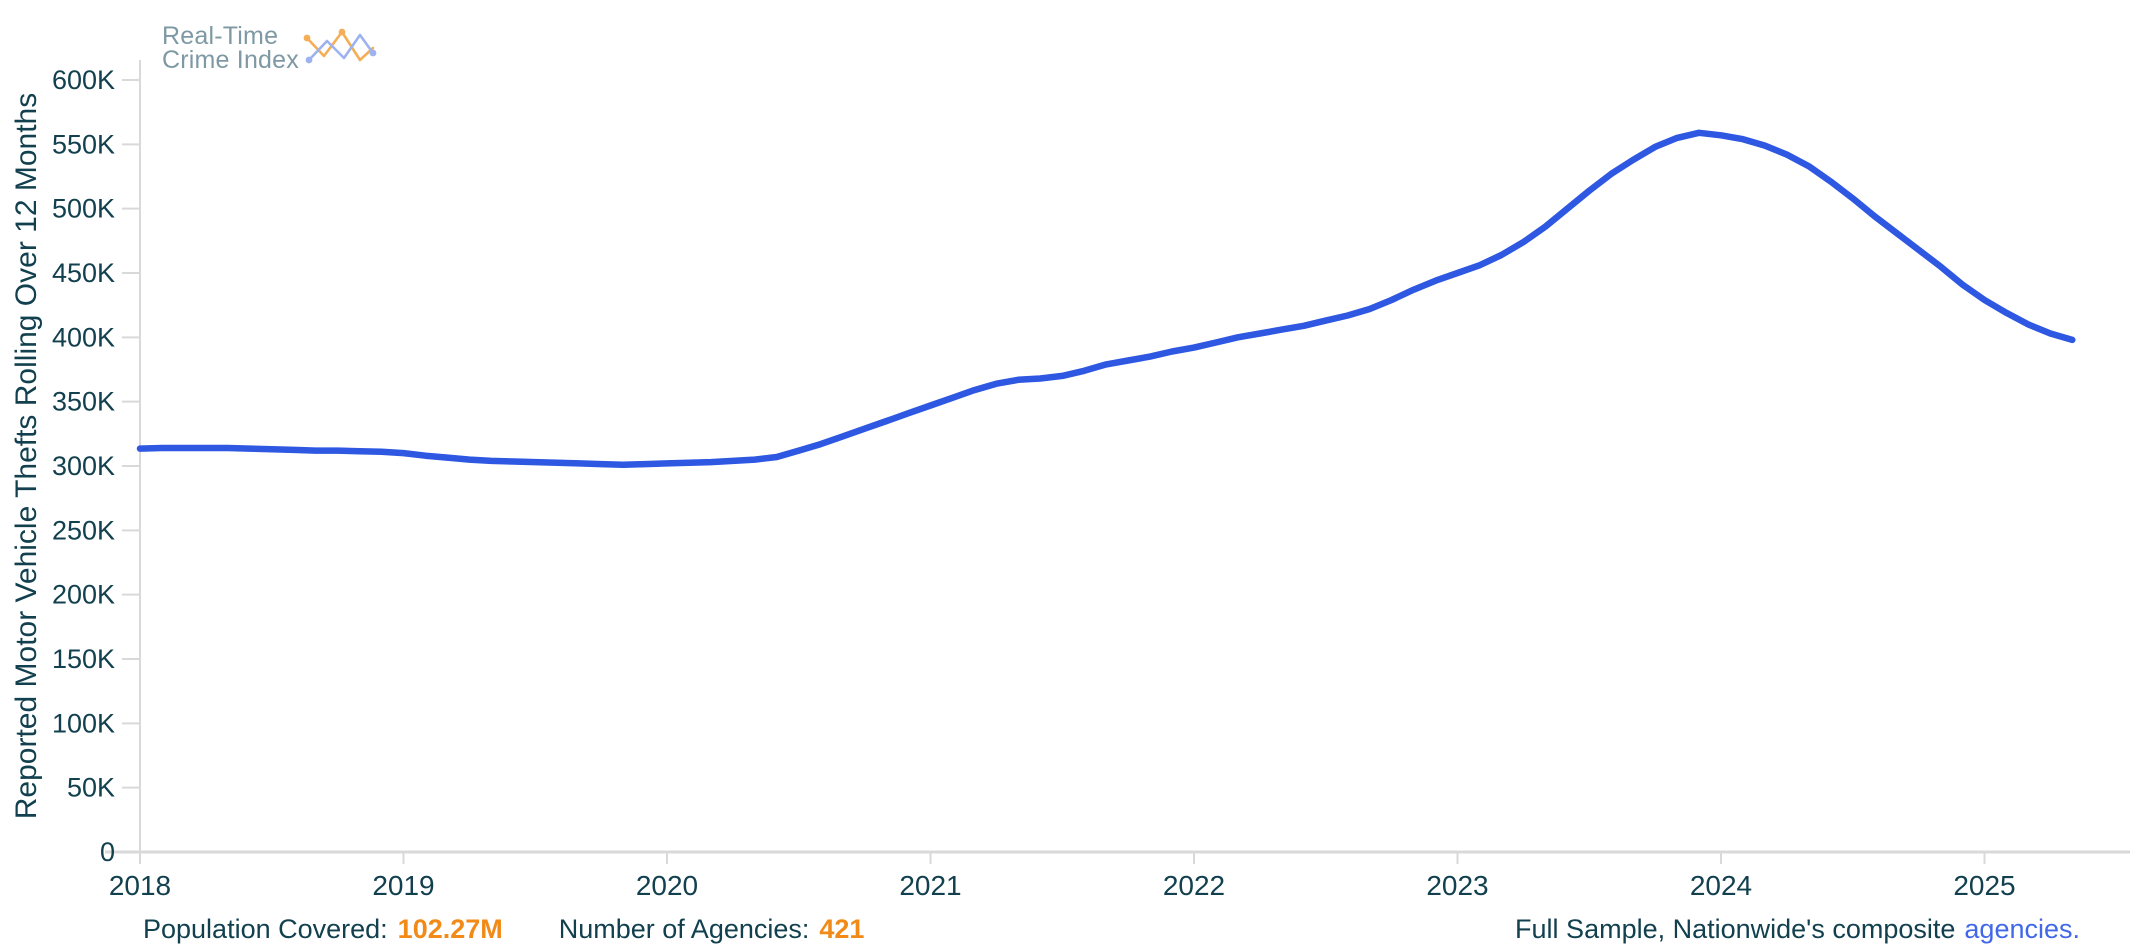 Image resolution: width=2134 pixels, height=952 pixels. What do you see at coordinates (83, 530) in the screenshot?
I see `y-tick-label: 250K` at bounding box center [83, 530].